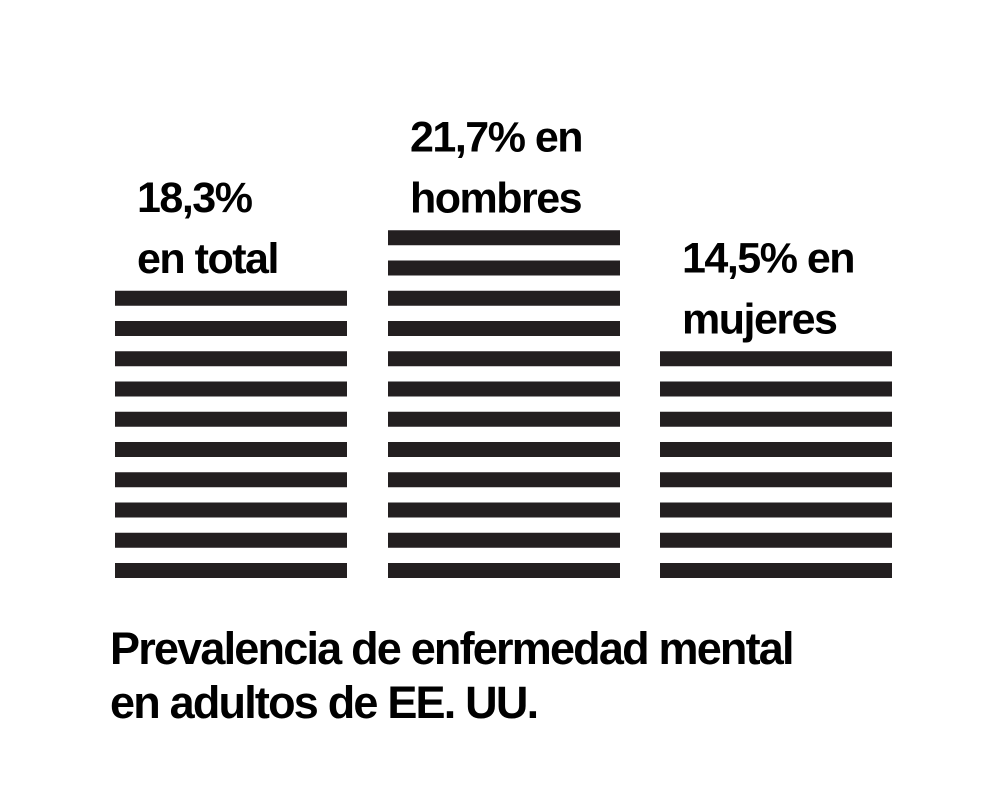  Describe the element at coordinates (496, 198) in the screenshot. I see `data-label-hombres-line-2: hombres` at that location.